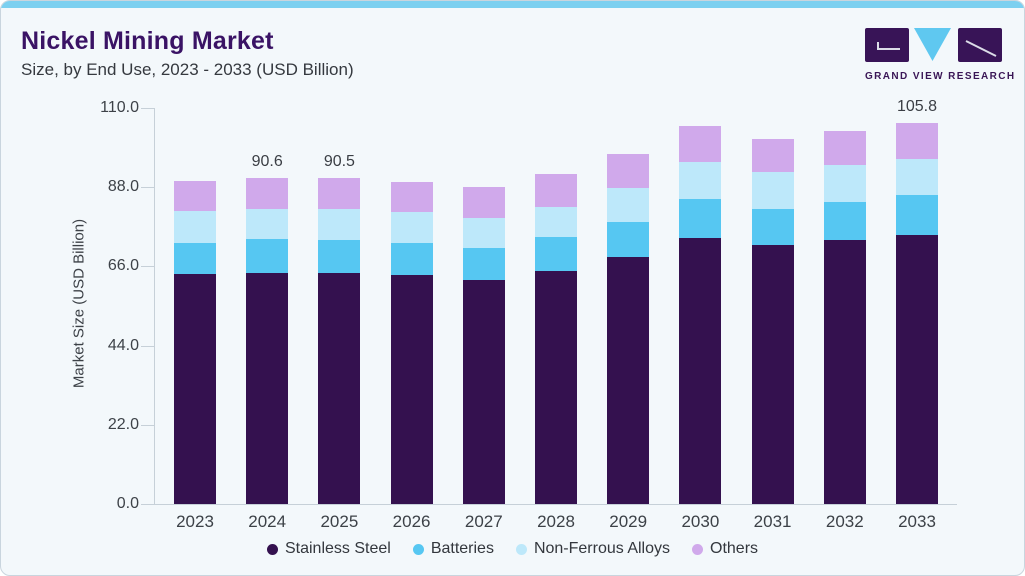 The image size is (1025, 576). What do you see at coordinates (337, 548) in the screenshot?
I see `legend-label: Stainless Steel` at bounding box center [337, 548].